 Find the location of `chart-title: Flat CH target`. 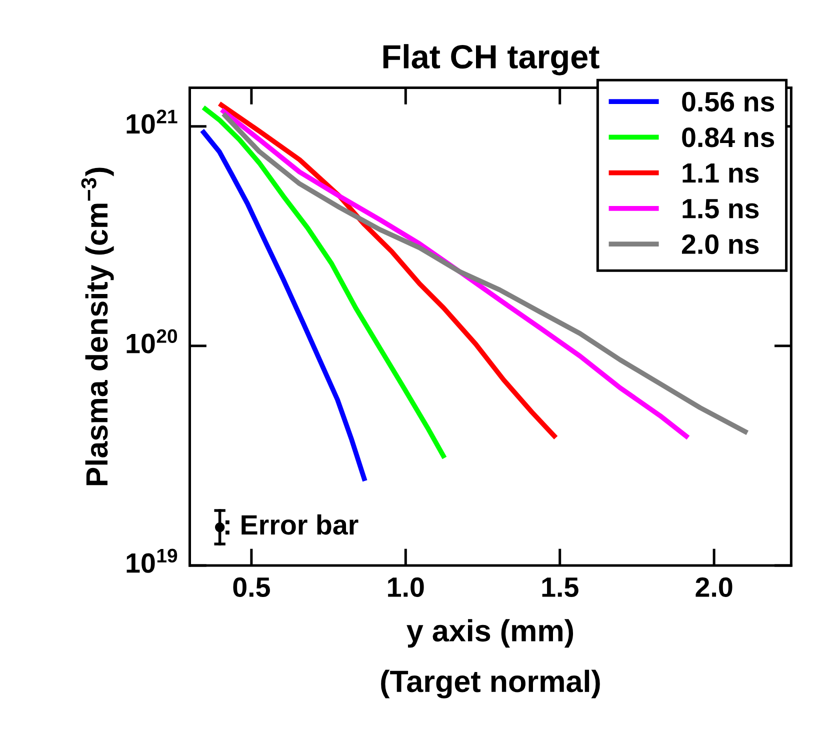

chart-title: Flat CH target is located at coordinates (491, 60).